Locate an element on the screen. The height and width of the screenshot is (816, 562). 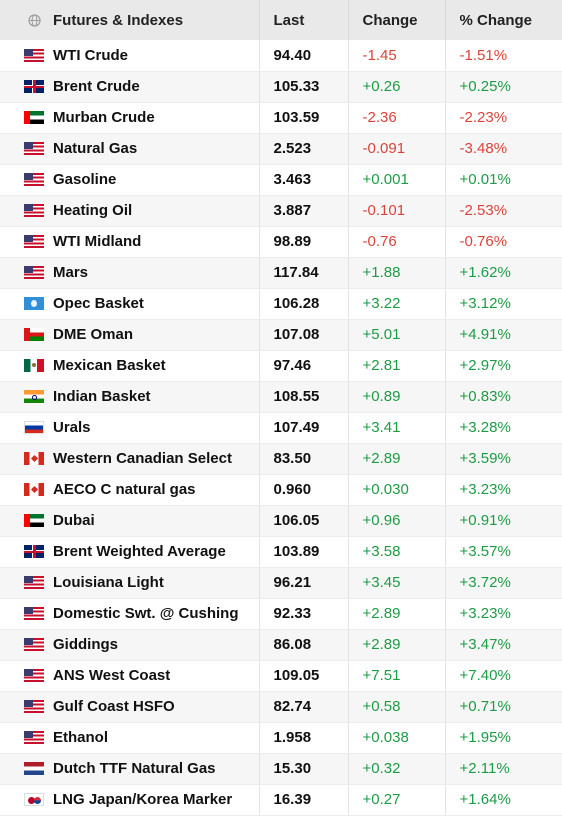
uk-flag-icon is located at coordinates (34, 86).